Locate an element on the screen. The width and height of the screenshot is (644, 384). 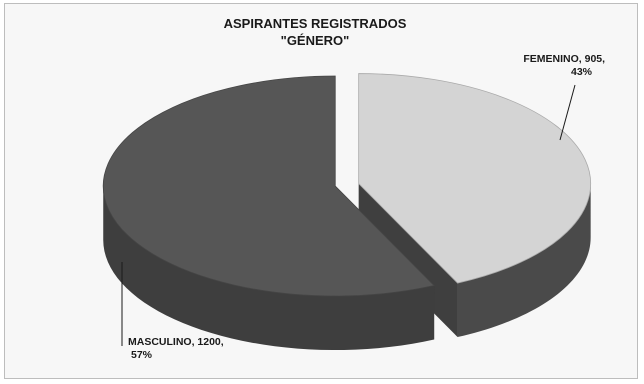
pie-slice-side-femenino is located at coordinates (524, 260).